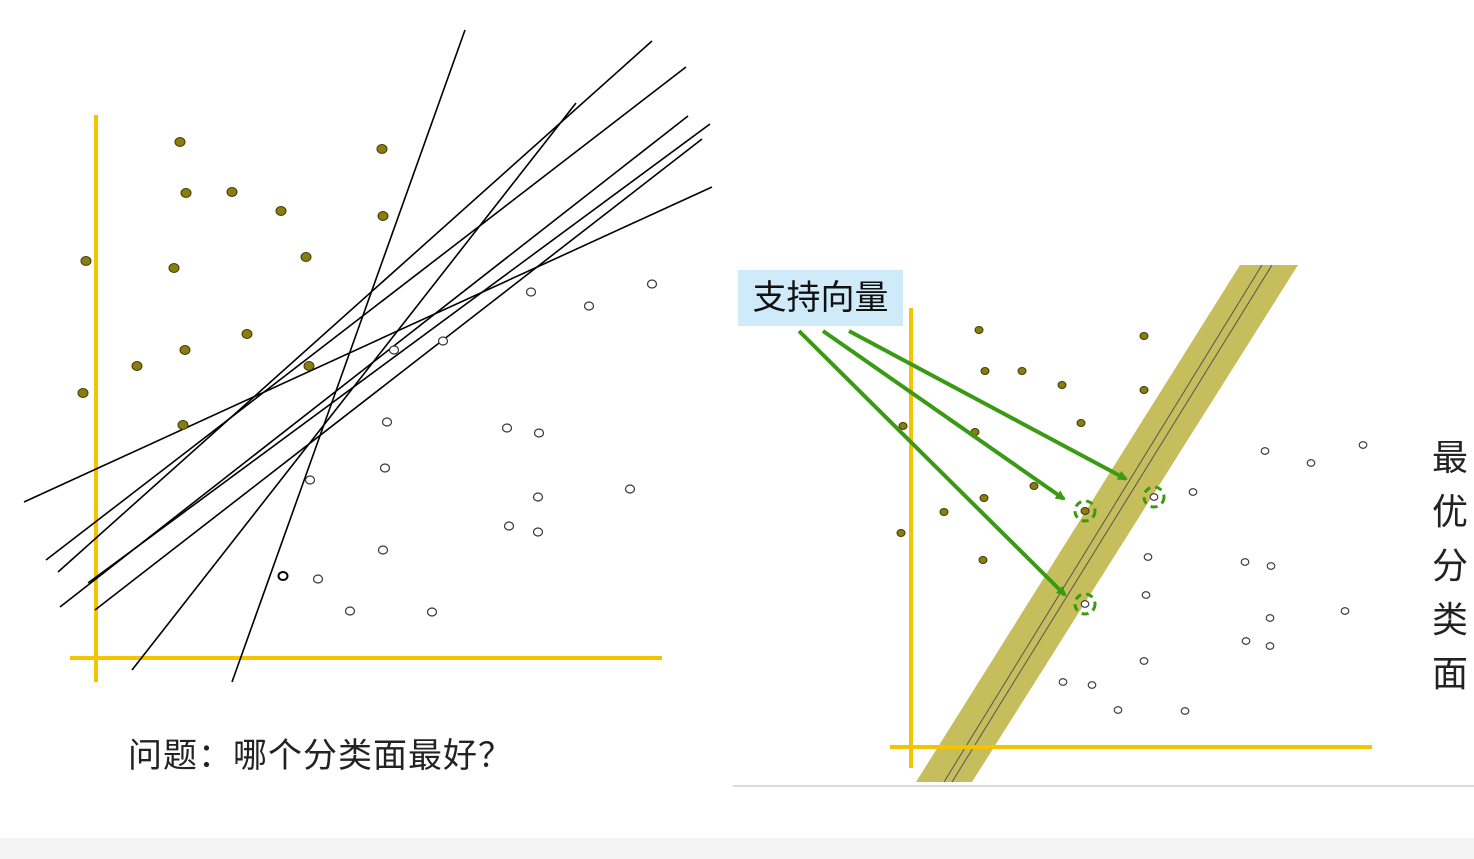  I want to click on support-vector-label: 支持向量, so click(820, 298).